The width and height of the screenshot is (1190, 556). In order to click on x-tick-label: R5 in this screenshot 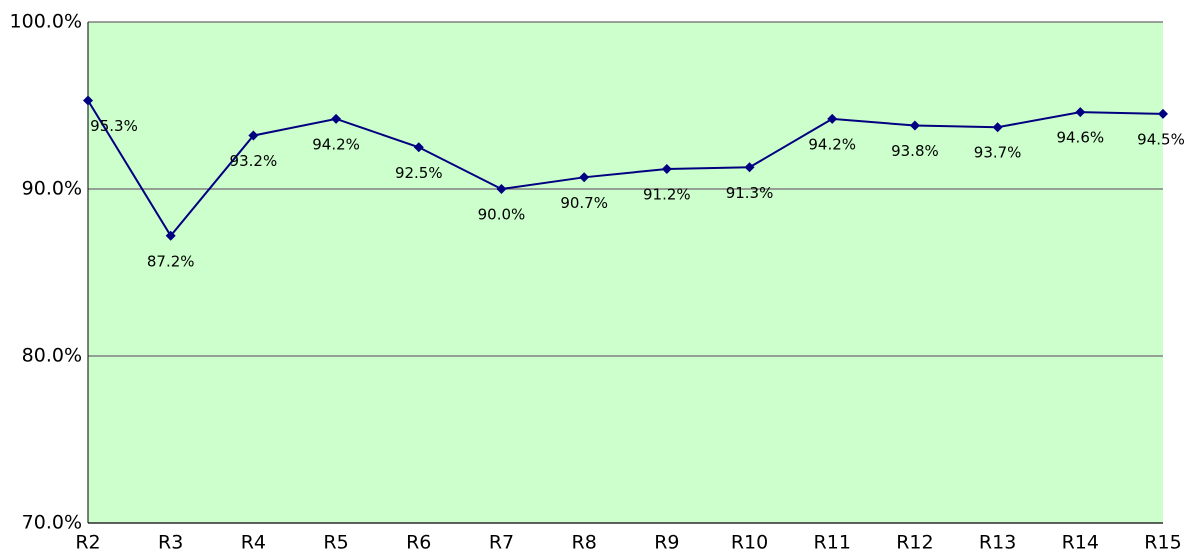, I will do `click(335, 543)`.